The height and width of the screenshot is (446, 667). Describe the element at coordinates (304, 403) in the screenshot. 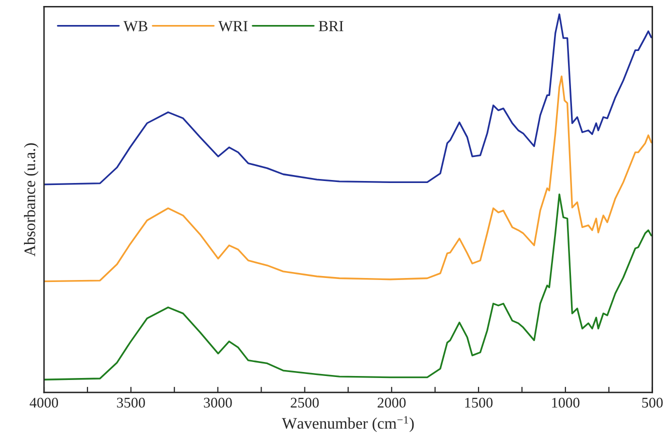

I see `x-tick-label: 2500` at that location.